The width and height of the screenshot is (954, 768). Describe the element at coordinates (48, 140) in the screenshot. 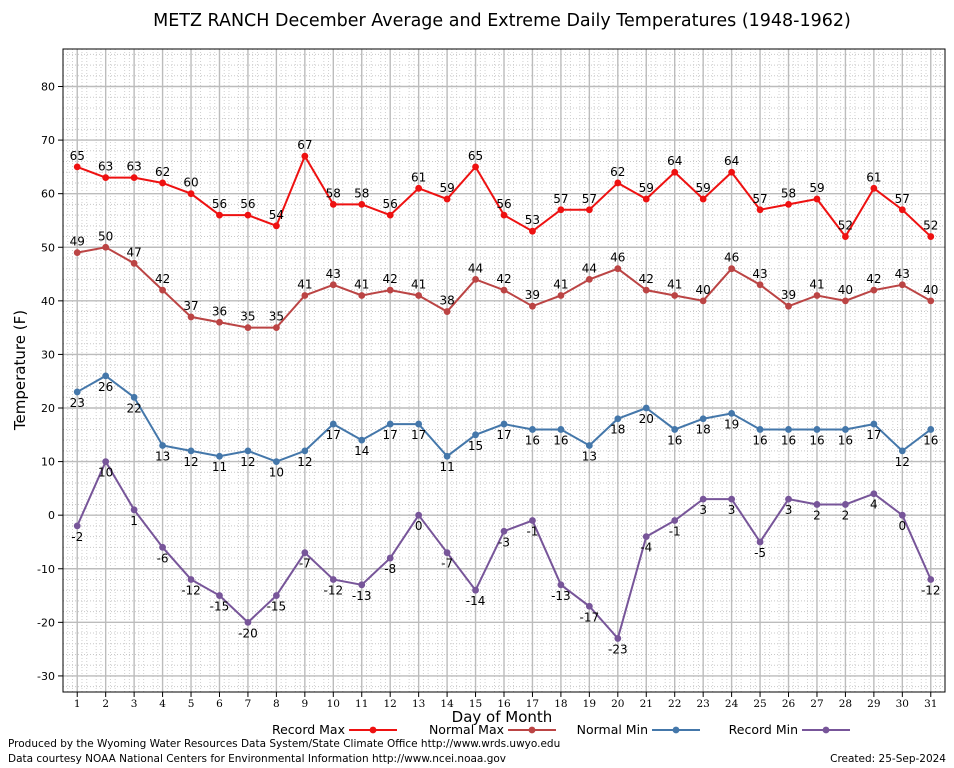

I see `y-tick-label: 70` at that location.